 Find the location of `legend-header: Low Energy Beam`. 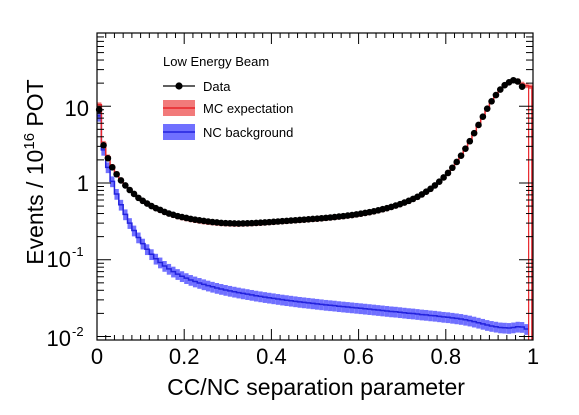

legend-header: Low Energy Beam is located at coordinates (216, 61).